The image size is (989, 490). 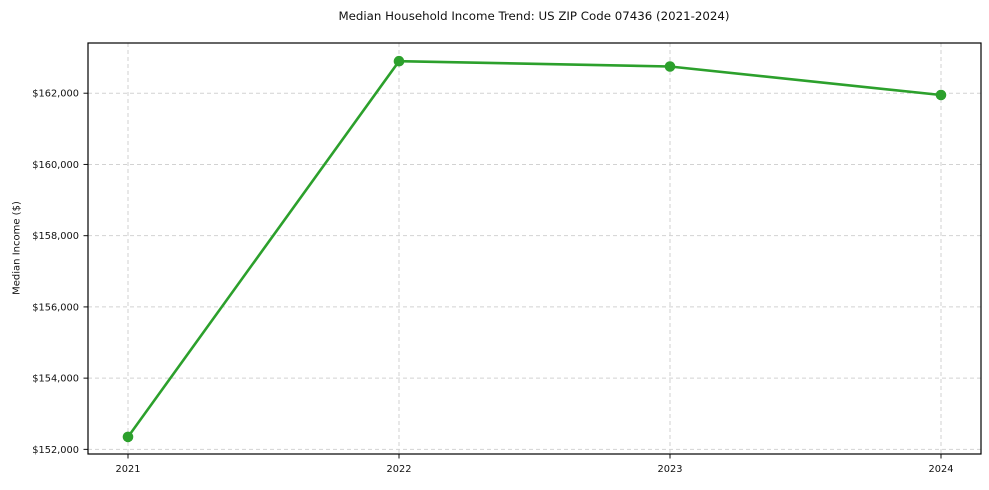 I want to click on x-tick-label: 2022, so click(x=399, y=469).